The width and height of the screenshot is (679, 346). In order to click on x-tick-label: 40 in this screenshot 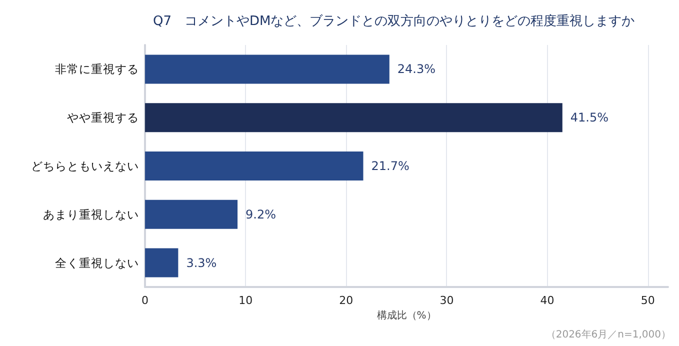, I will do `click(547, 300)`.